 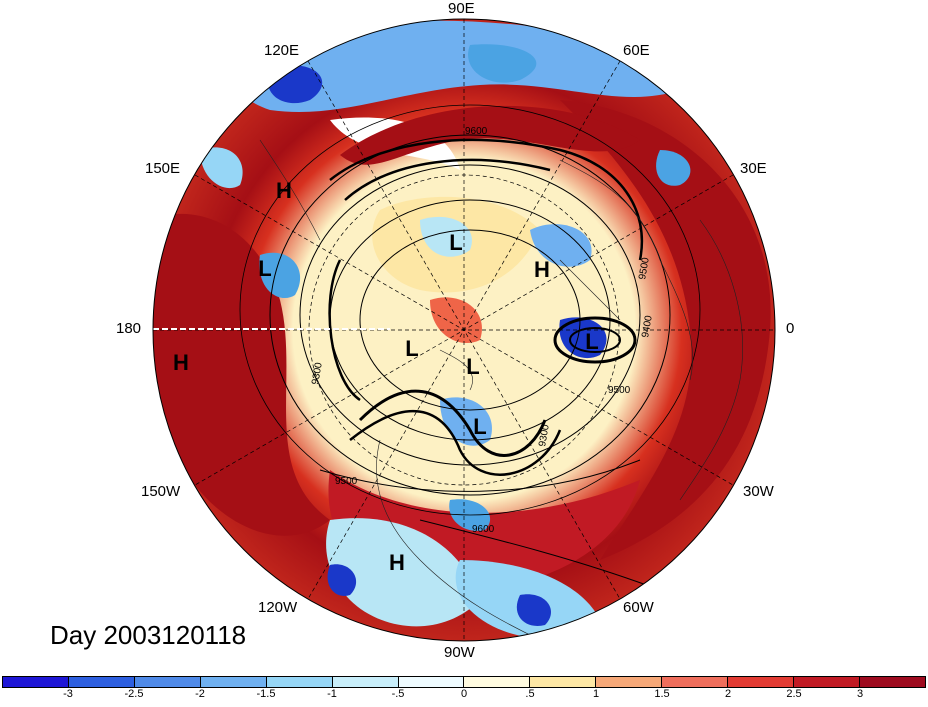 What do you see at coordinates (200, 694) in the screenshot?
I see `colorbar-tick-label: -2` at bounding box center [200, 694].